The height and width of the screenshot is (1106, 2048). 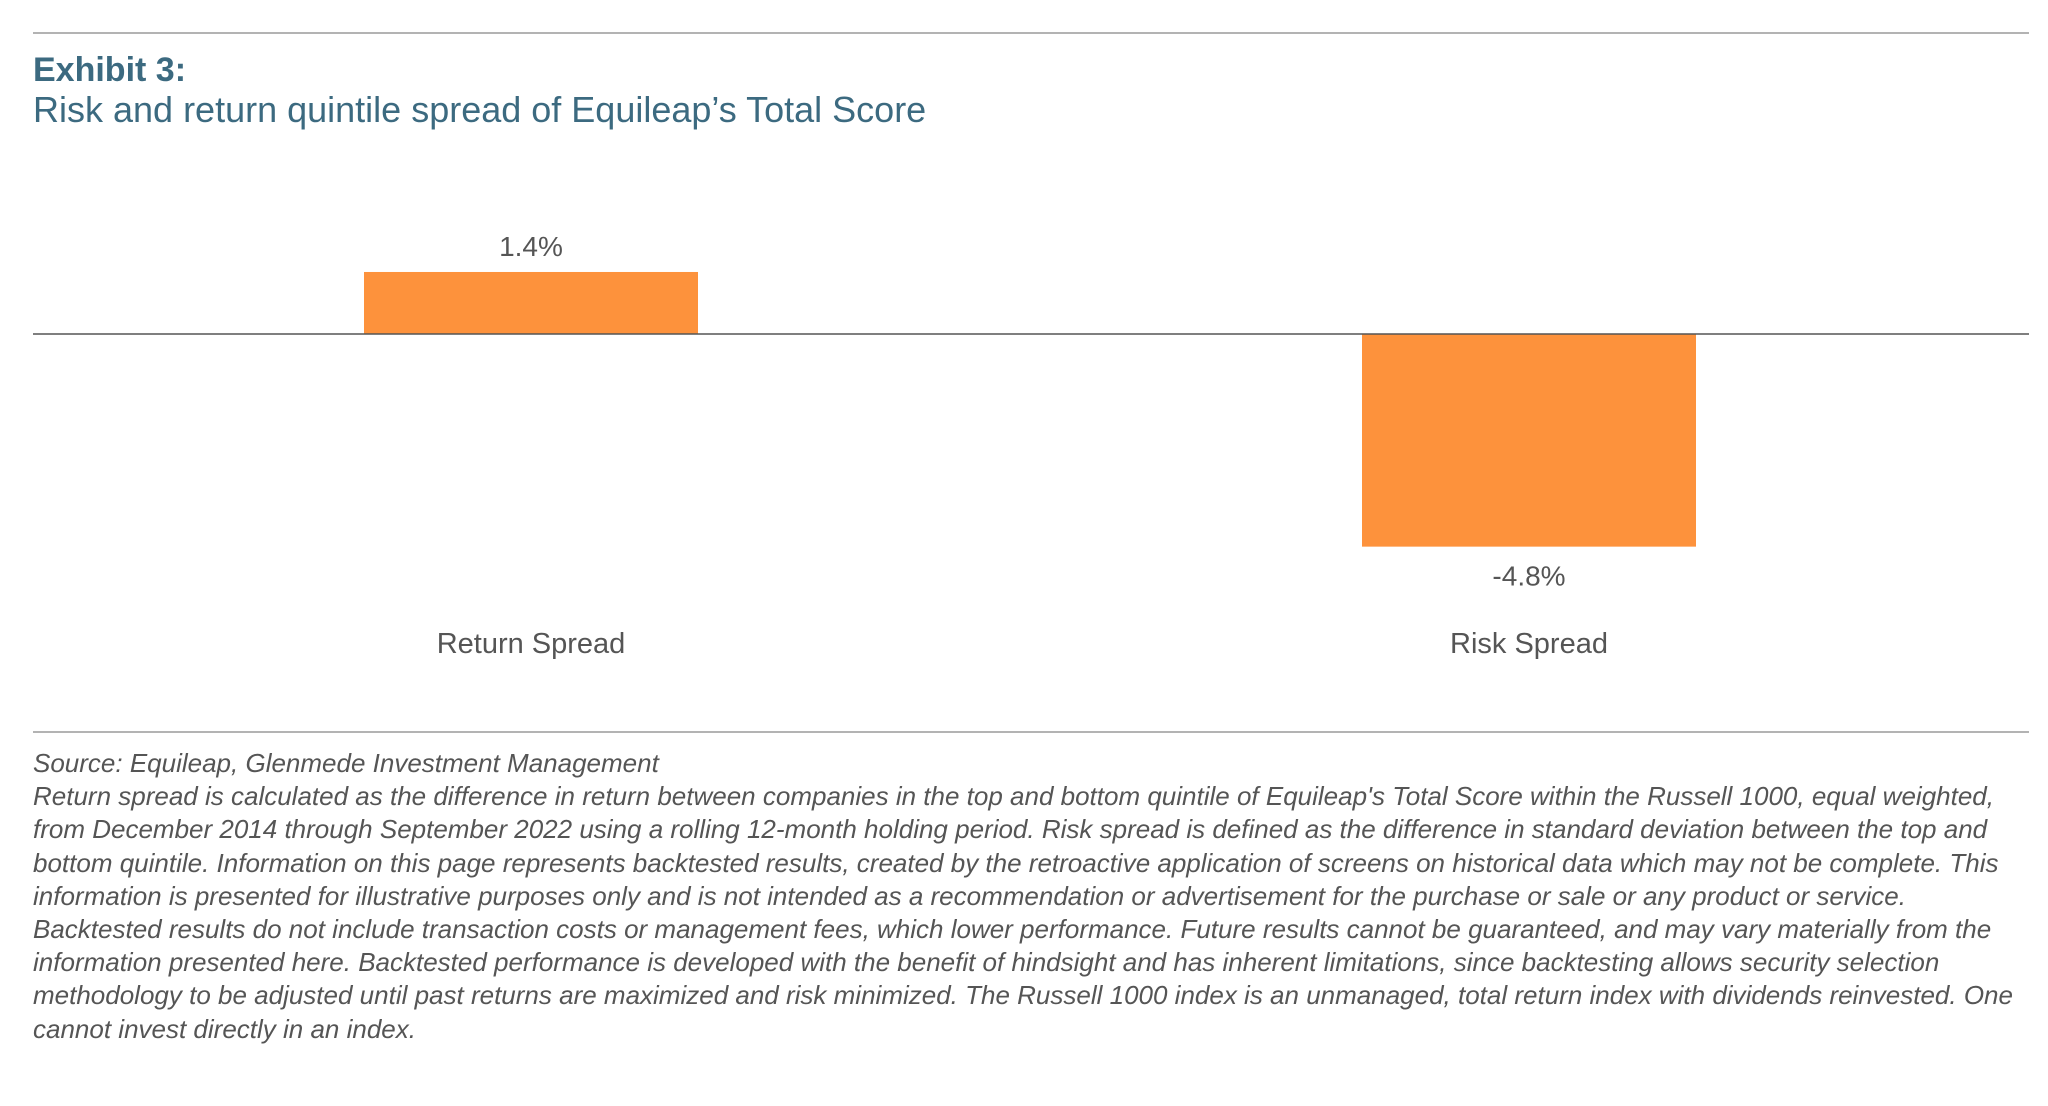 What do you see at coordinates (1529, 440) in the screenshot?
I see `bar-risk-spread` at bounding box center [1529, 440].